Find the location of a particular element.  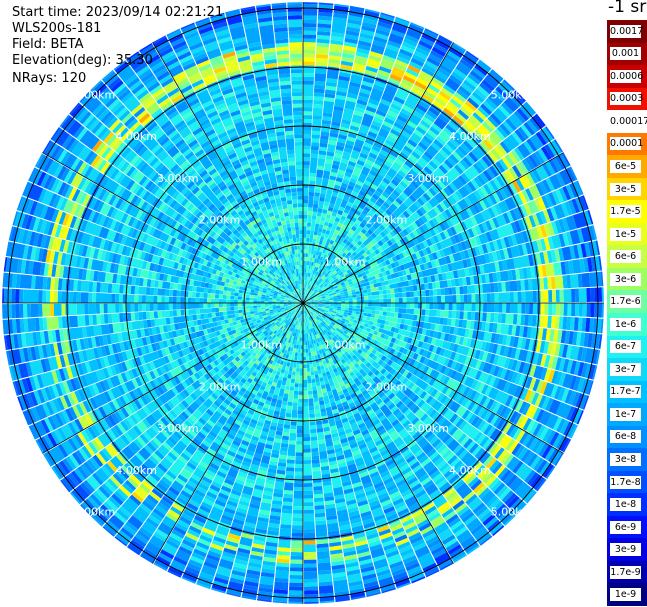

colorbar-swatch: 1.7e-7 is located at coordinates (627, 392).